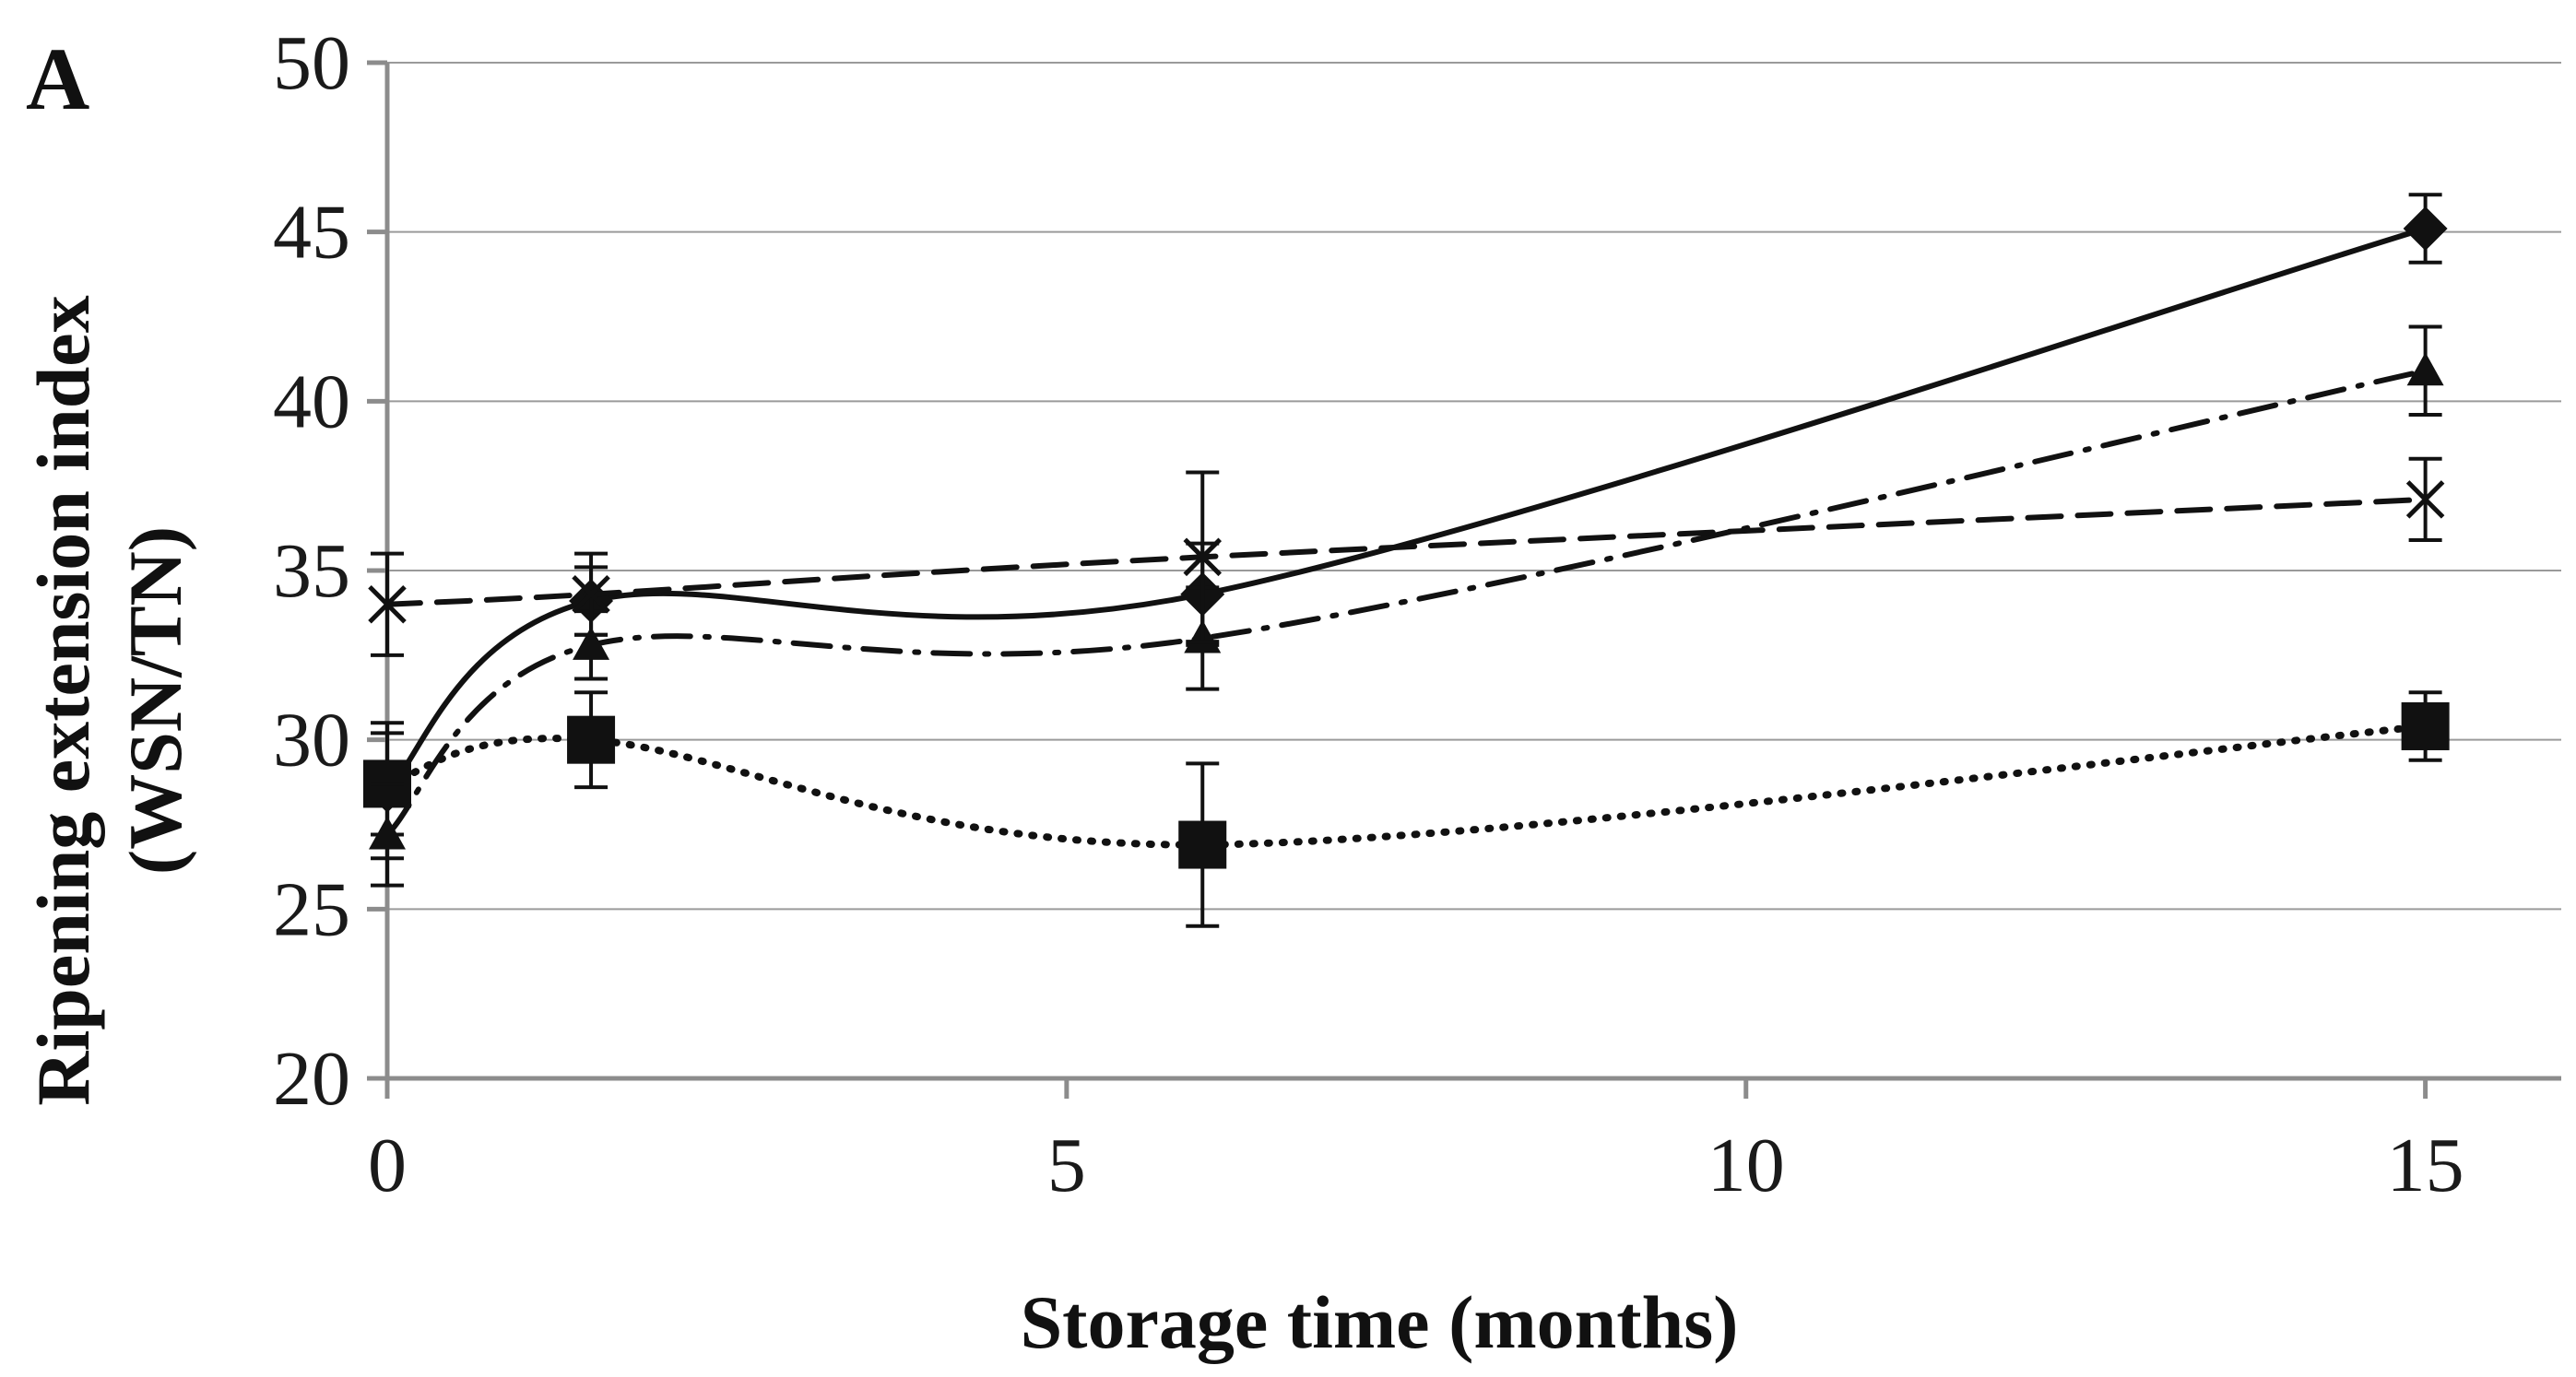  What do you see at coordinates (311, 740) in the screenshot?
I see `y-tick-label: 30` at bounding box center [311, 740].